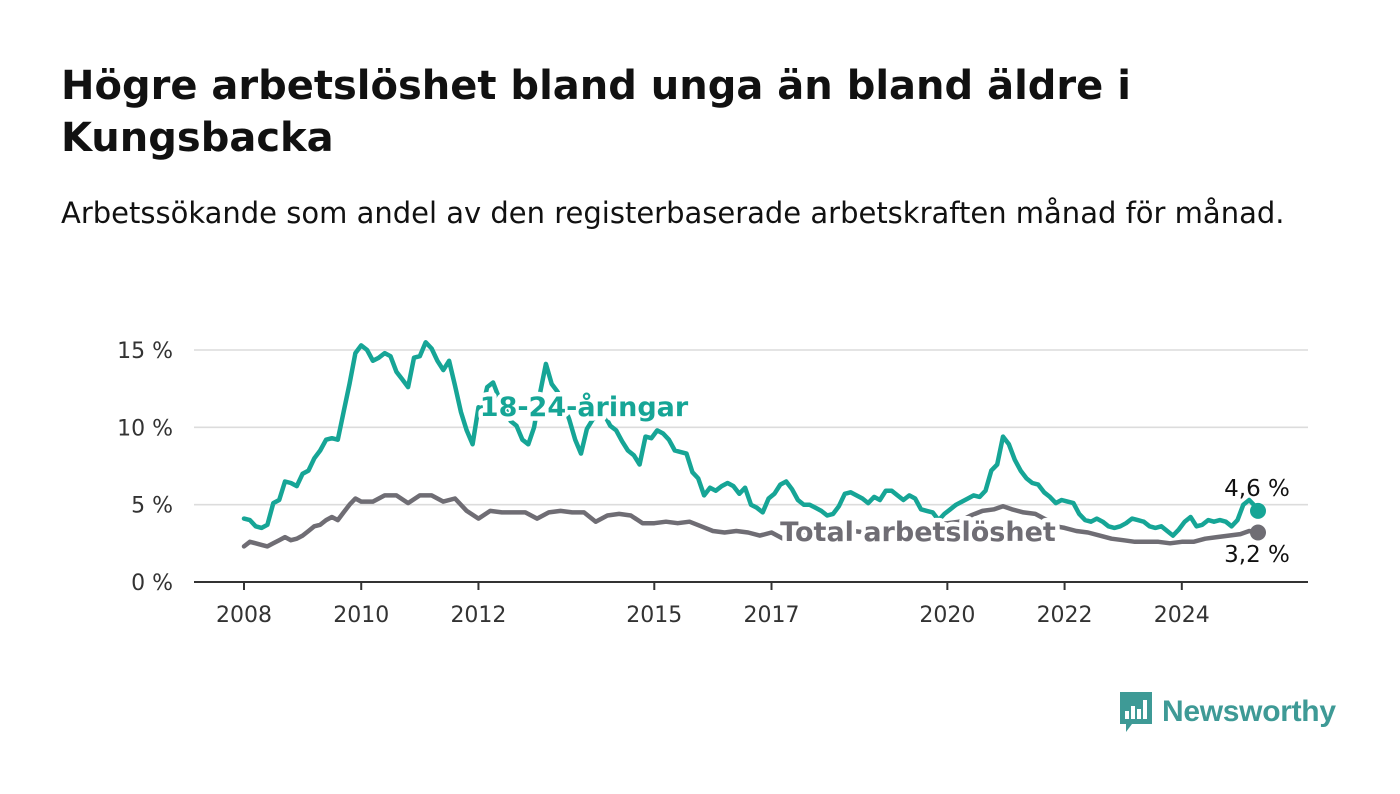 The height and width of the screenshot is (794, 1400). Describe the element at coordinates (1136, 712) in the screenshot. I see `newsworthy-bar-chart-icon` at that location.